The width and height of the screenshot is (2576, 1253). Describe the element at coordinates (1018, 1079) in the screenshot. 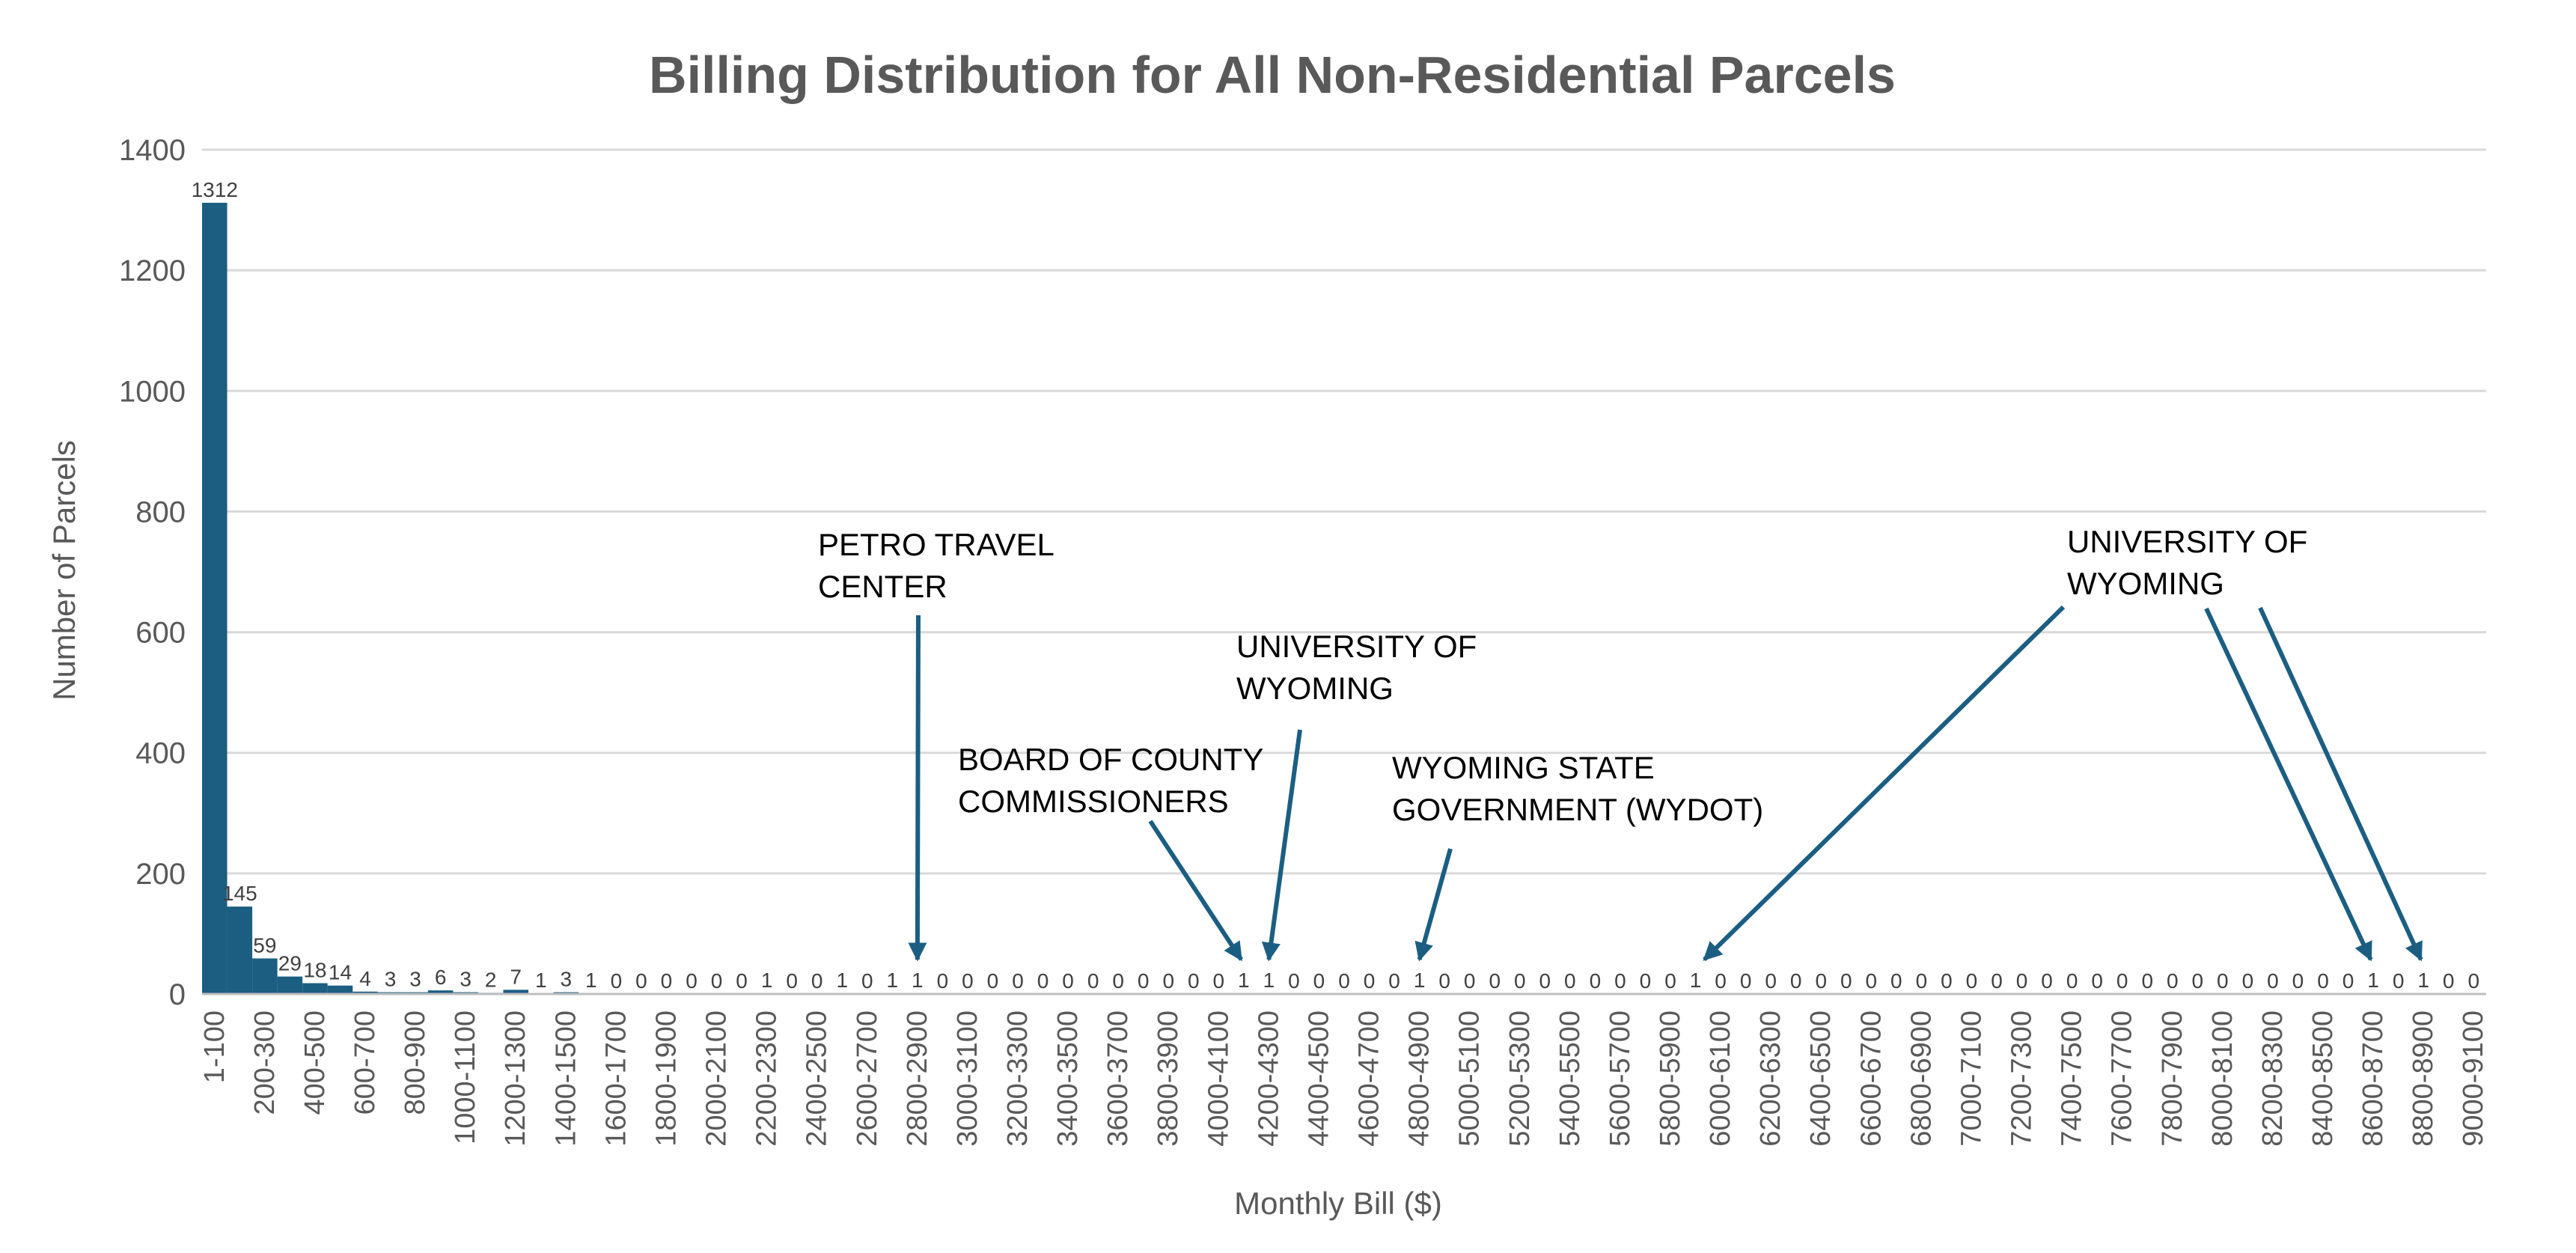

I see `x-tick-label: 3200-3300` at that location.